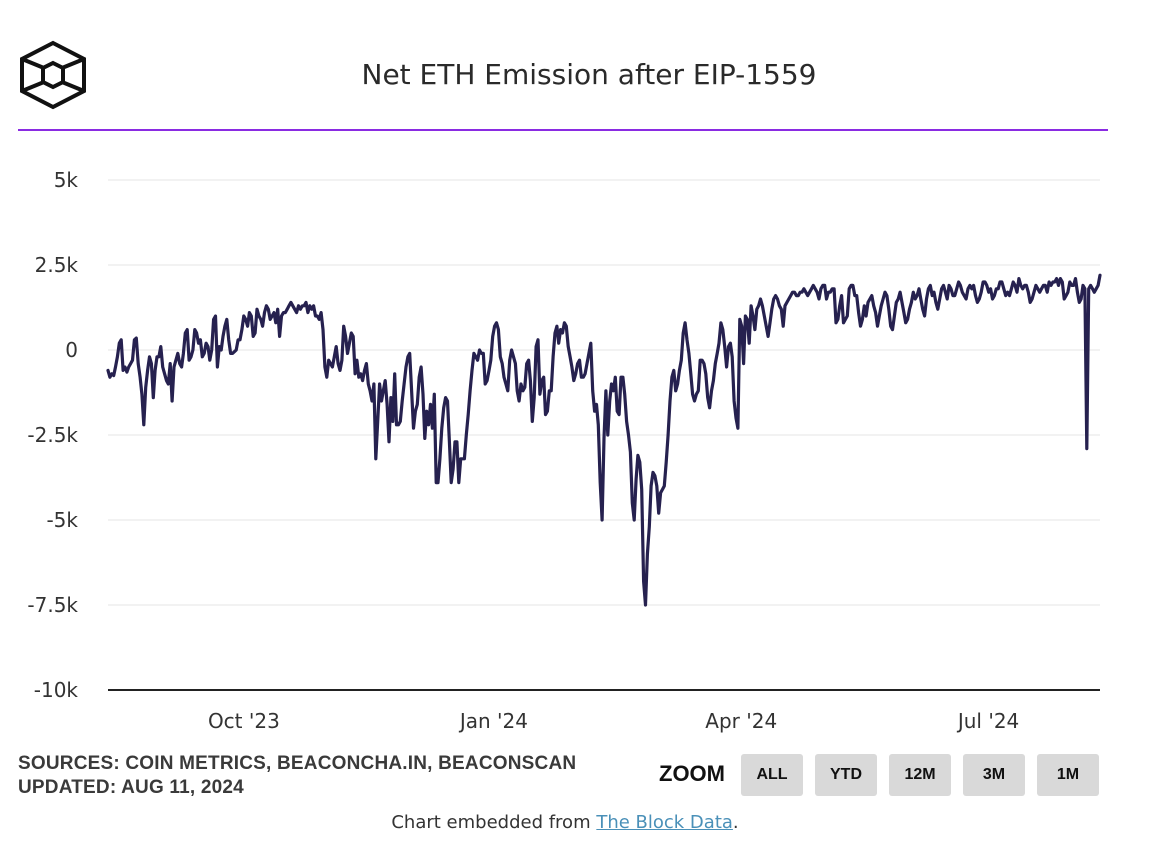 This screenshot has height=858, width=1150. What do you see at coordinates (735, 822) in the screenshot?
I see `footer-suffix: .` at bounding box center [735, 822].